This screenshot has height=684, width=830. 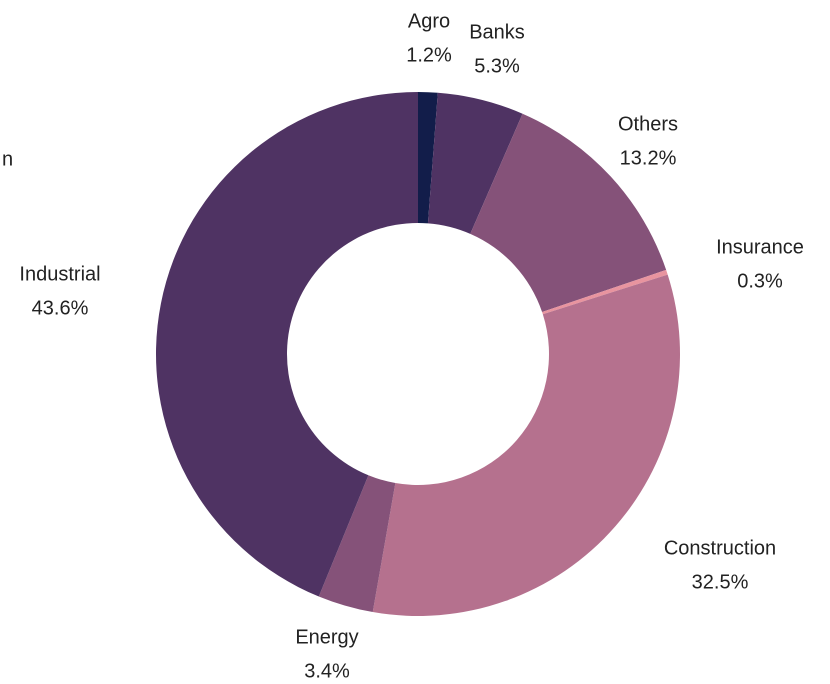 I want to click on slice-label: Energy, so click(x=326, y=637).